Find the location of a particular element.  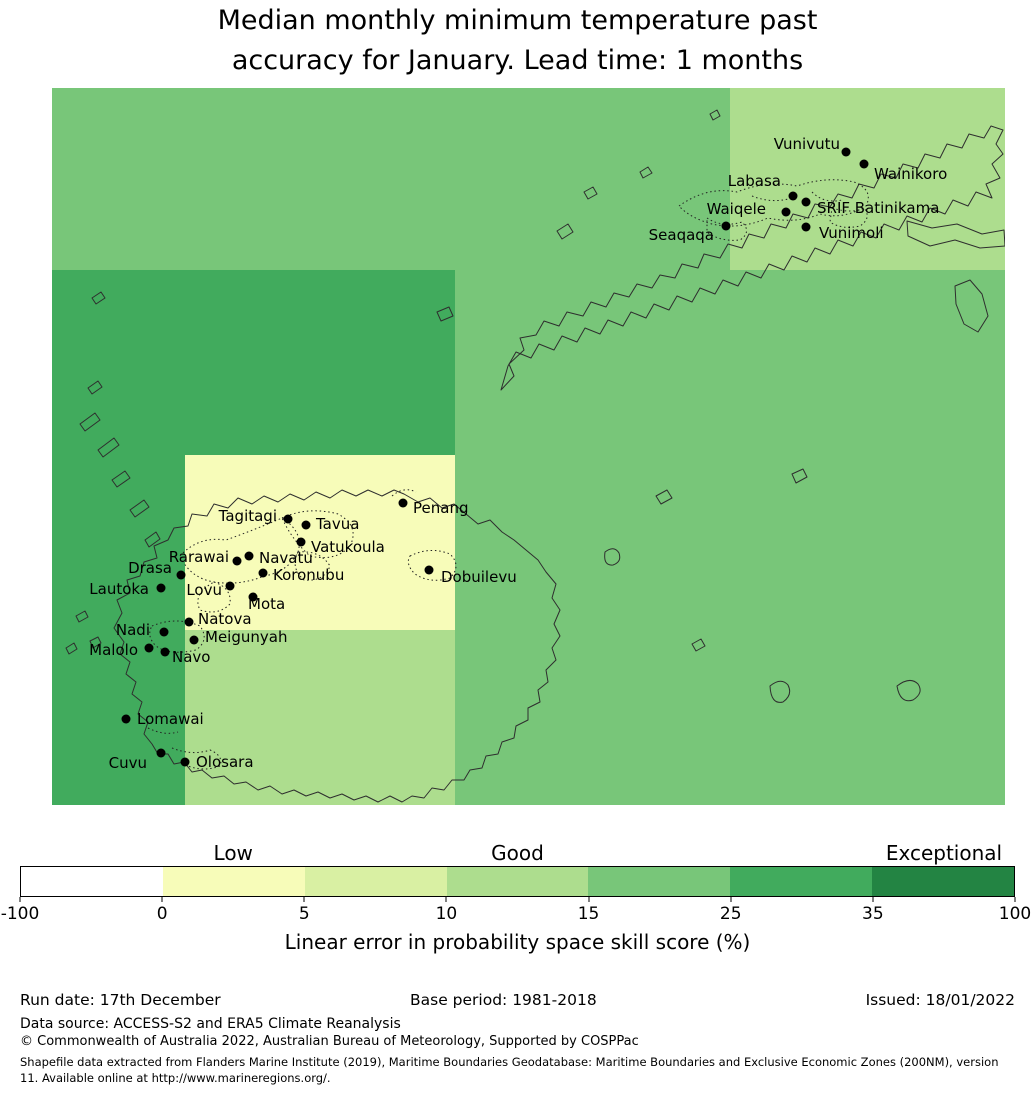

town-label-rarawai: Rarawai is located at coordinates (198, 557).